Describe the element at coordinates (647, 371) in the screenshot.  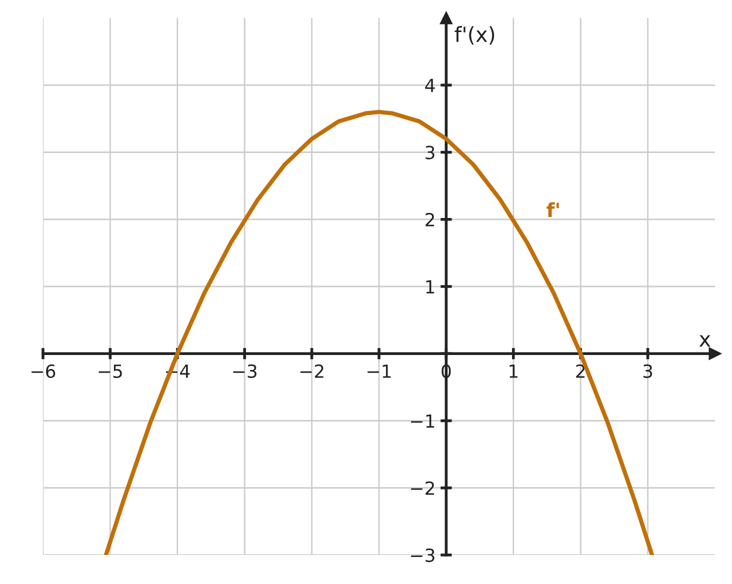
I see `x-tick-label: 3` at that location.